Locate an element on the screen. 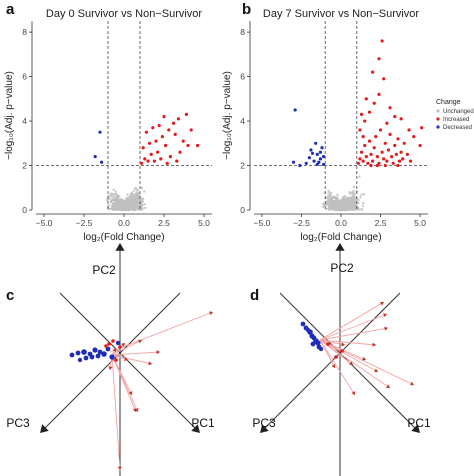 The height and width of the screenshot is (476, 474). x-tick-label: 5.0 is located at coordinates (420, 223).